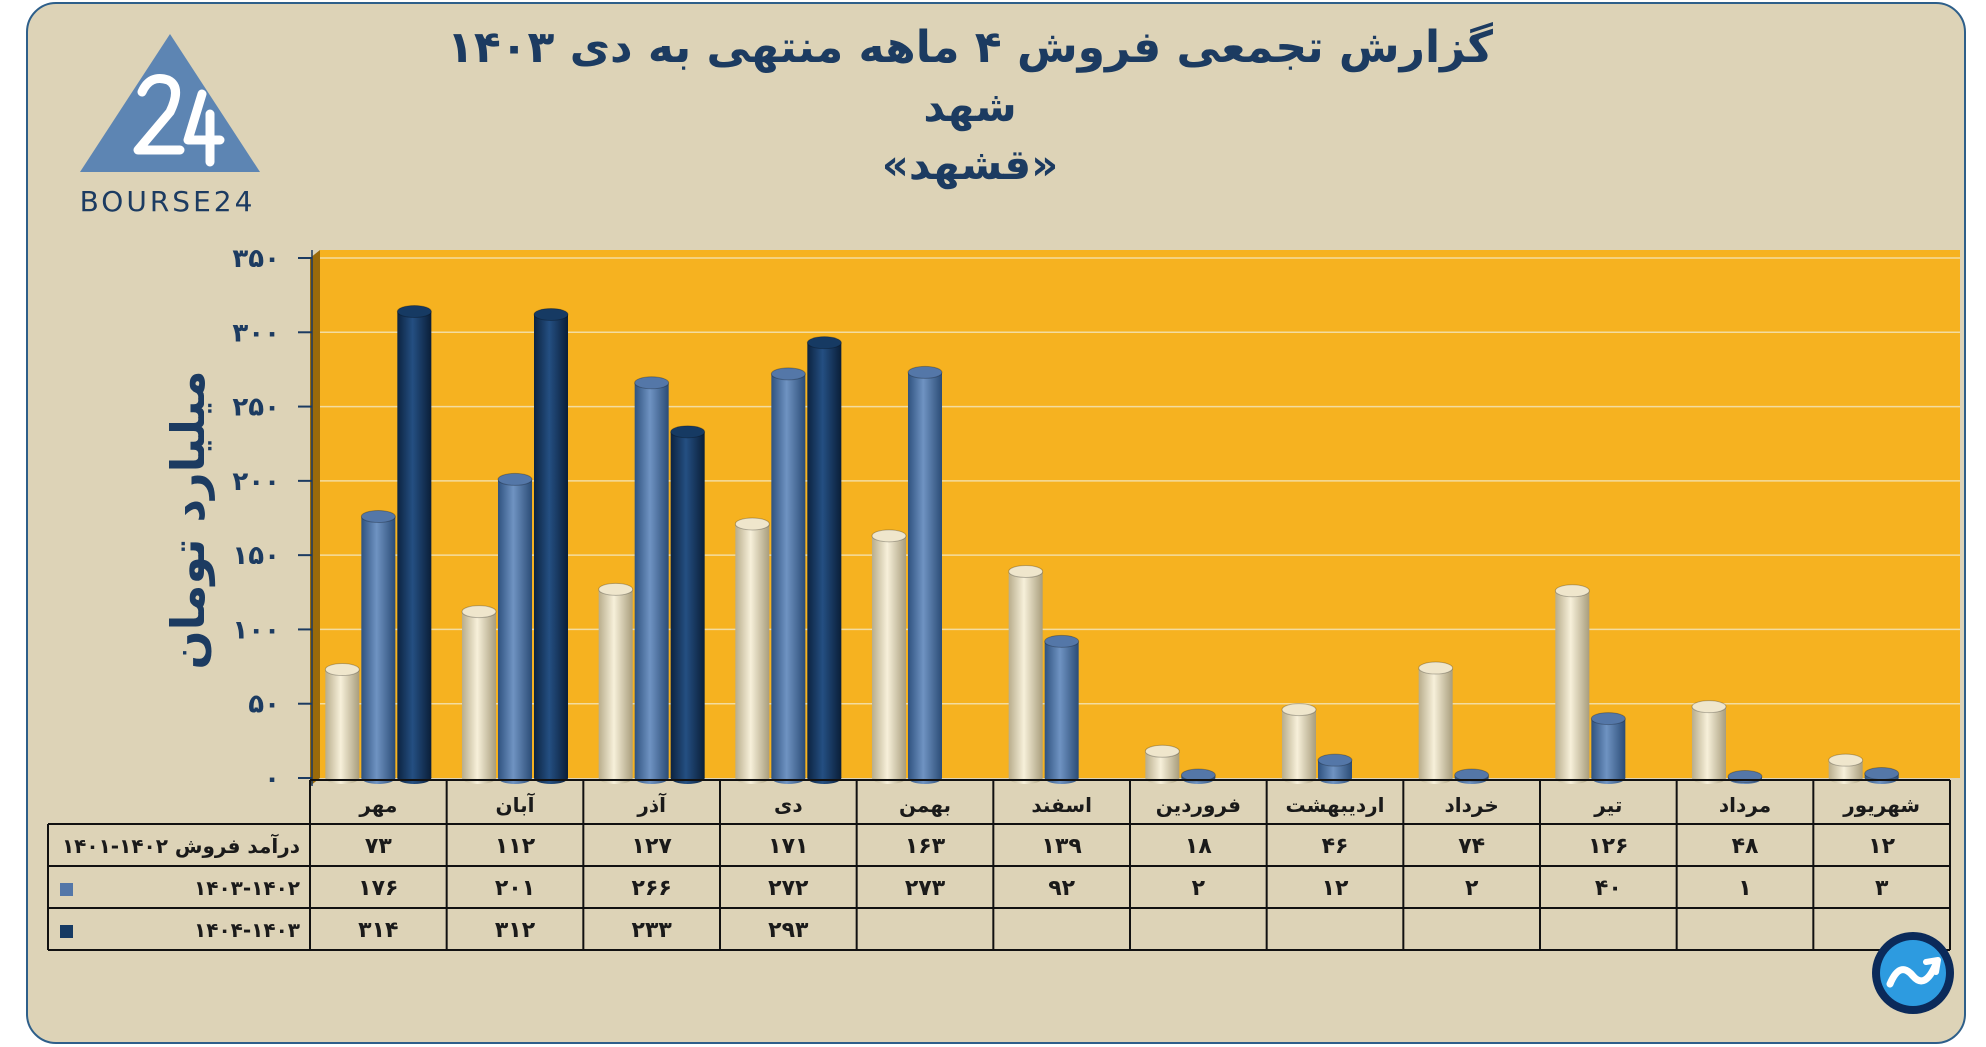  Describe the element at coordinates (1334, 805) in the screenshot. I see `x-tick-label: اردیبهشت` at that location.